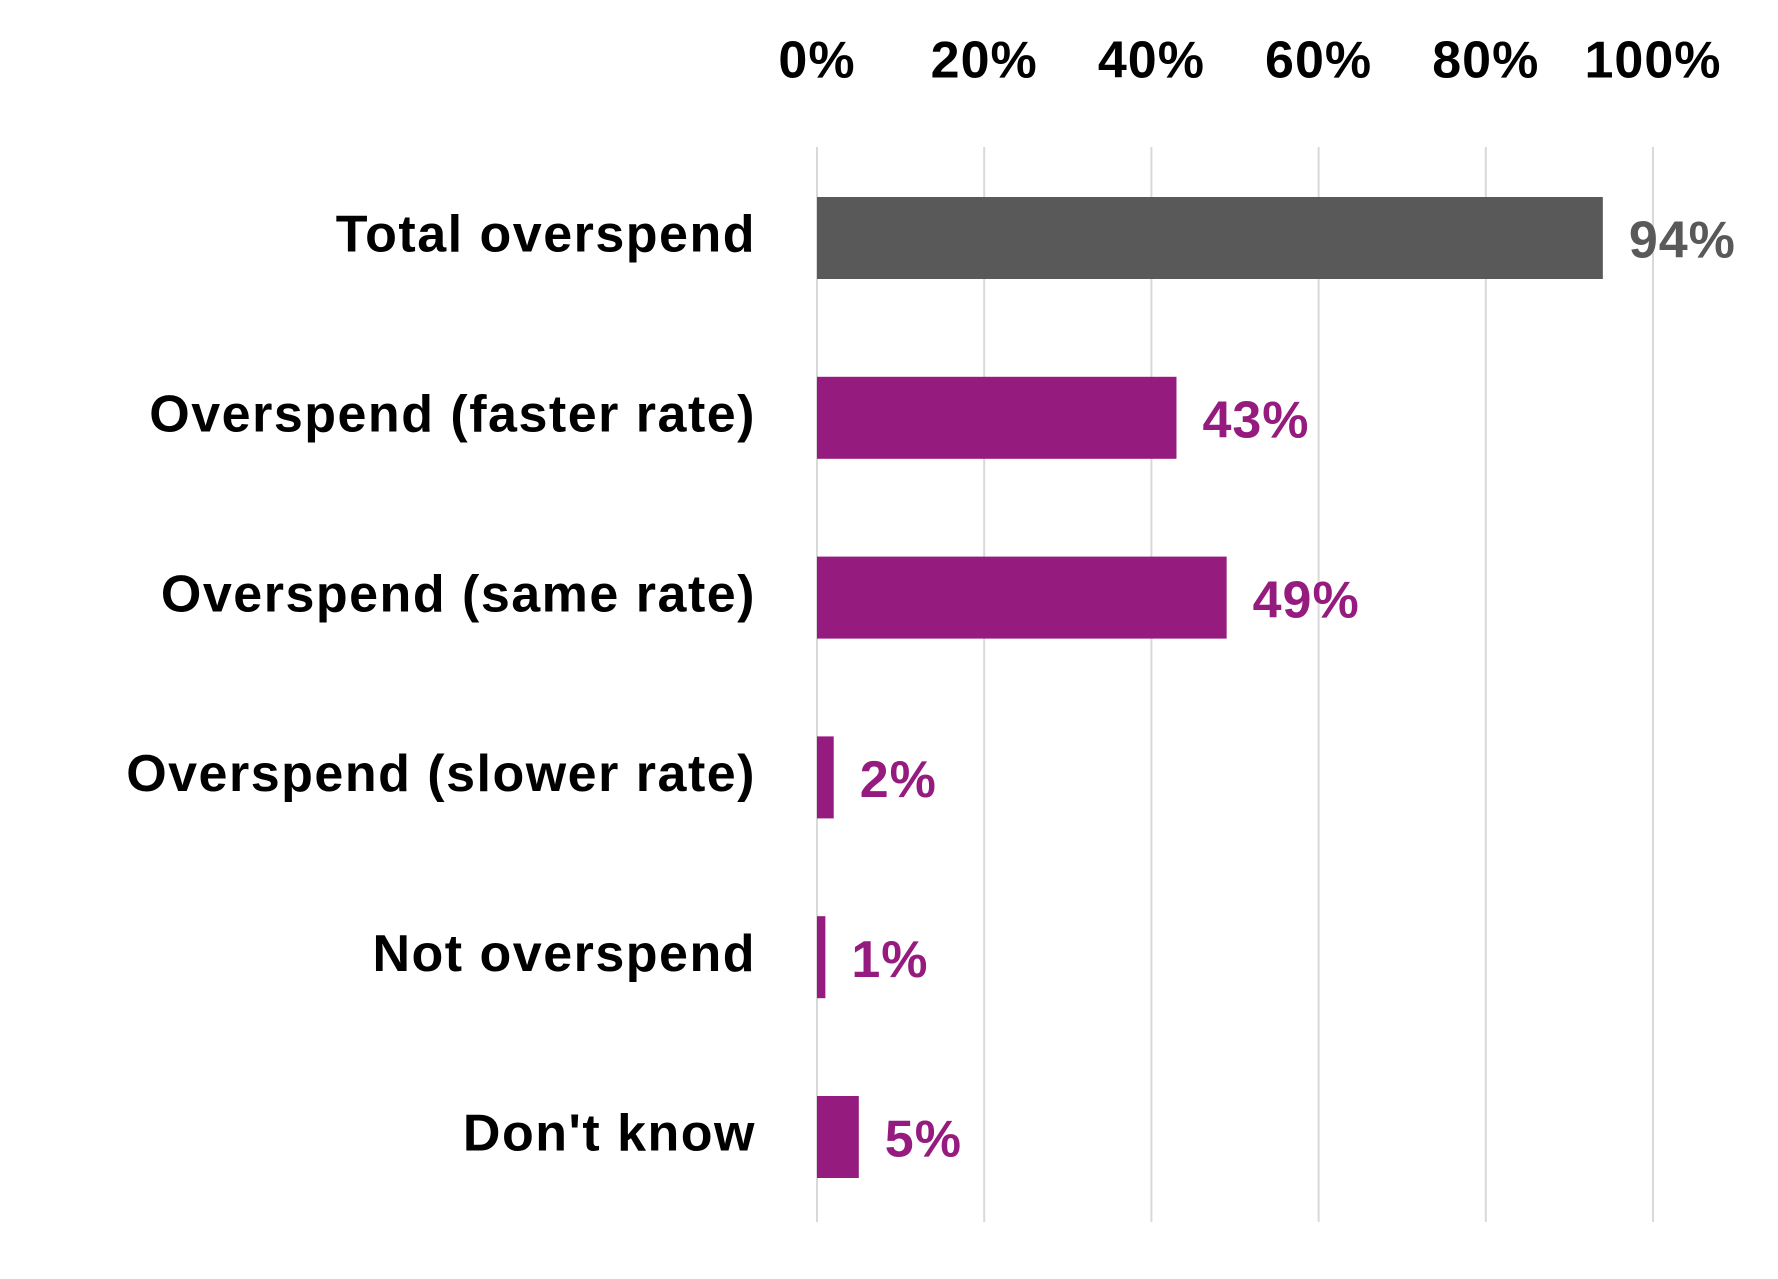 This screenshot has width=1778, height=1279. Describe the element at coordinates (1485, 61) in the screenshot. I see `x-tick-label: 80%` at that location.